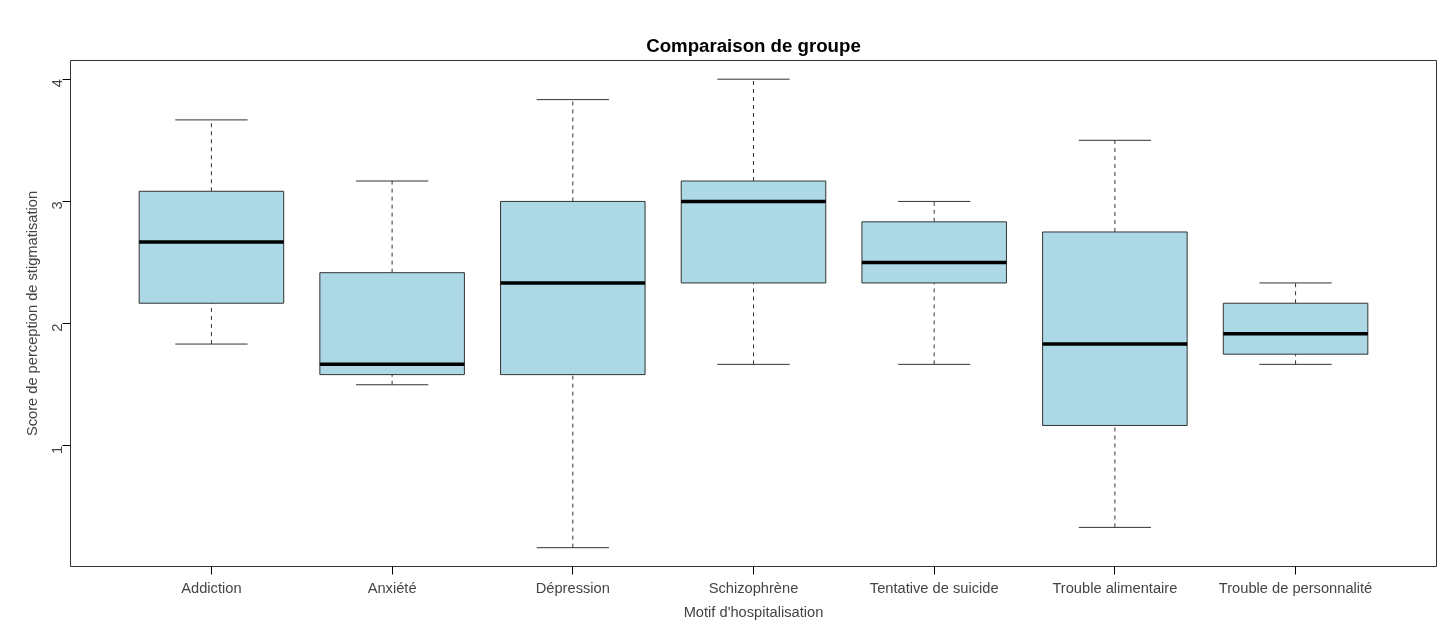  What do you see at coordinates (1295, 587) in the screenshot?
I see `x-tick-label: Trouble de personnalité` at bounding box center [1295, 587].